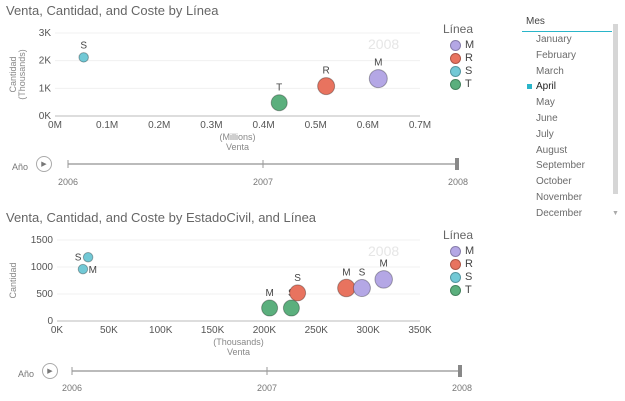 The height and width of the screenshot is (401, 625). I want to click on chart1-legend-title: Línea, so click(458, 29).